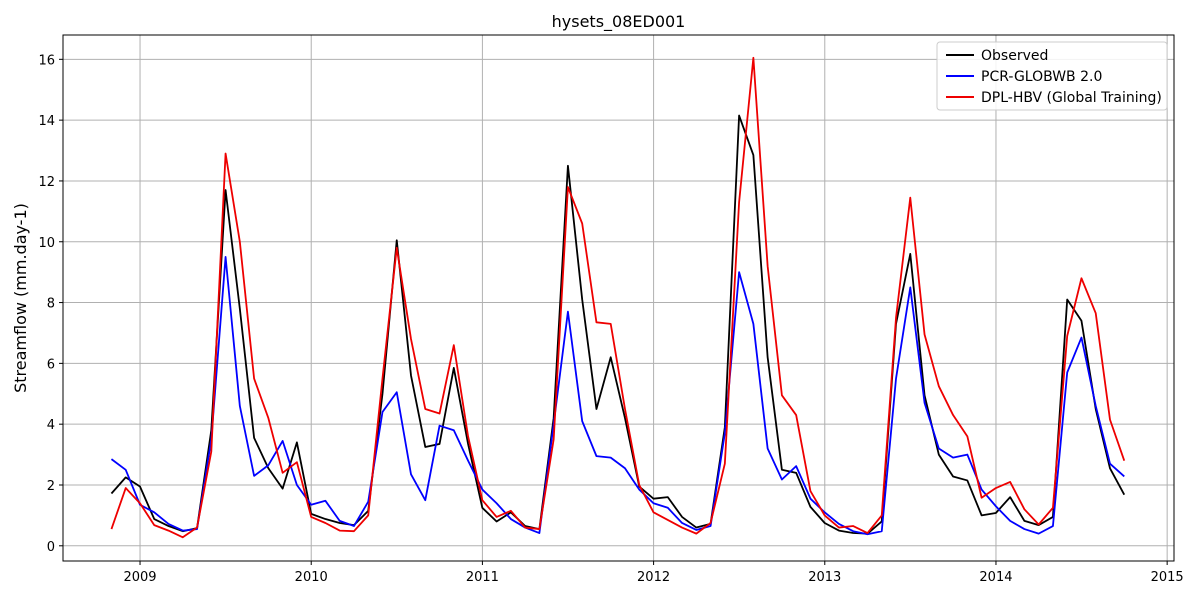  Describe the element at coordinates (619, 22) in the screenshot. I see `chart-title: hysets_08ED001` at that location.